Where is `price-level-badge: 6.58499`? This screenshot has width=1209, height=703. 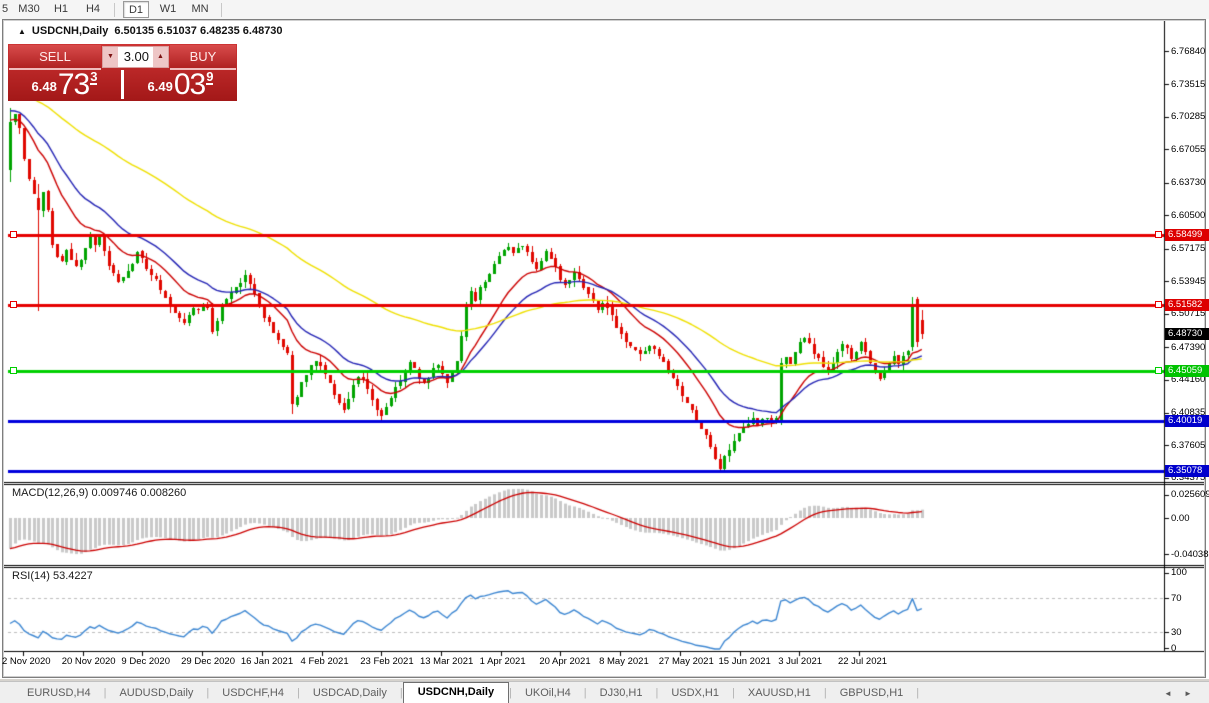 price-level-badge: 6.58499 is located at coordinates (1187, 235).